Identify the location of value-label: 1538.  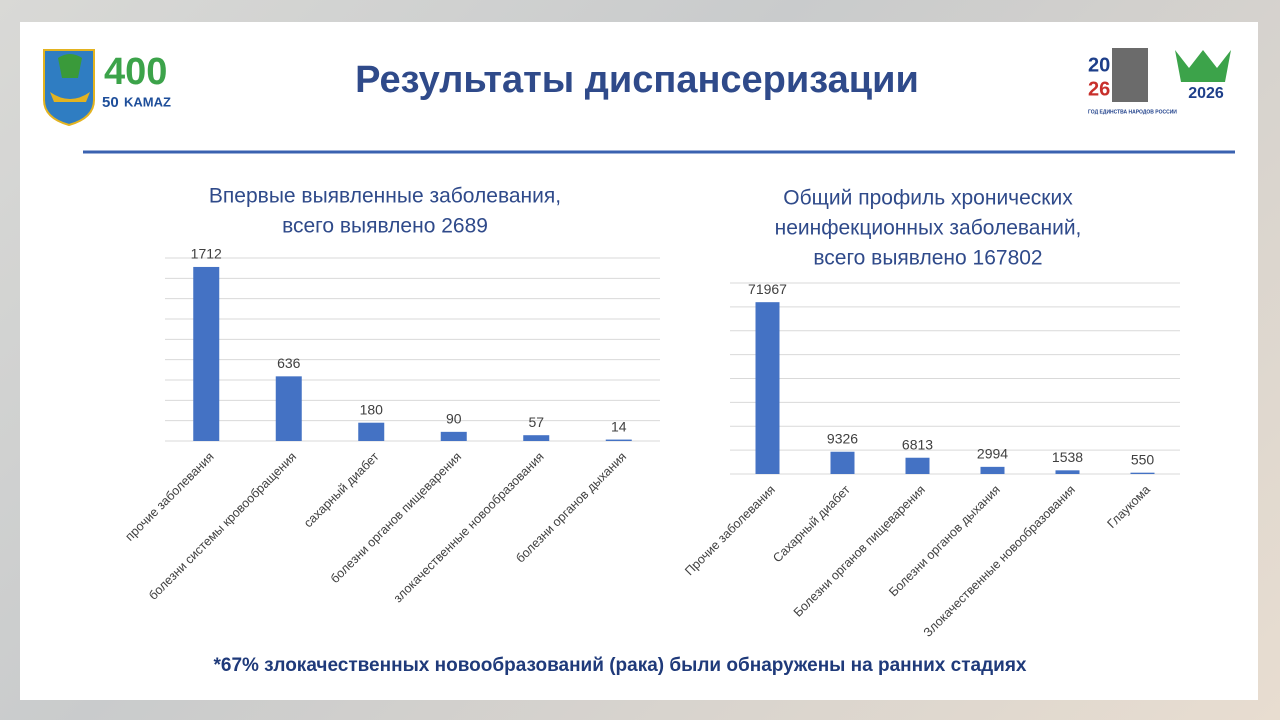
(1067, 457).